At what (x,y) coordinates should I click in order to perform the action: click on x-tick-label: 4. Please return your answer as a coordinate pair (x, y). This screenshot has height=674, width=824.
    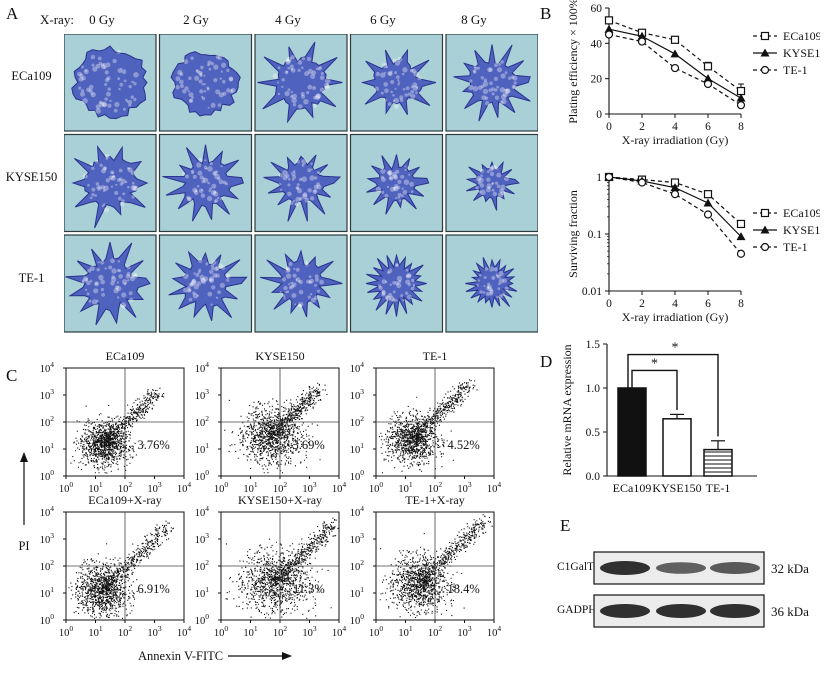
    Looking at the image, I should click on (675, 127).